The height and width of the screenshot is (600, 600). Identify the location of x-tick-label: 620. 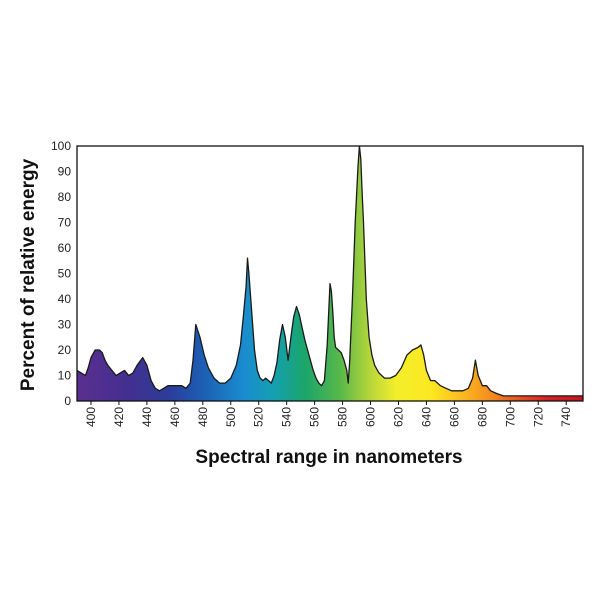
(398, 417).